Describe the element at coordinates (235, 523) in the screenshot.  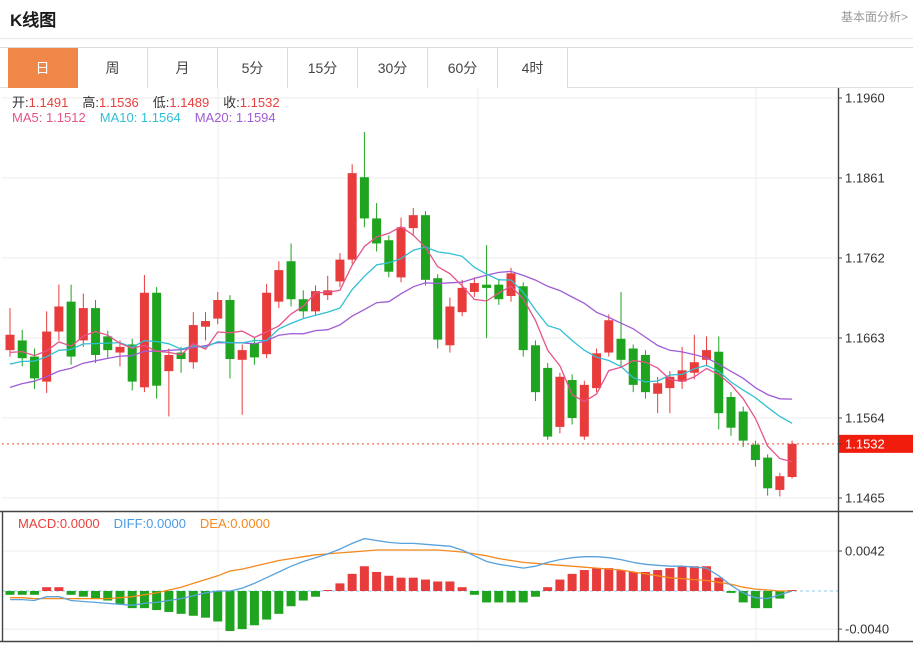
I see `legend-macd-dea: DEA:0.0000` at that location.